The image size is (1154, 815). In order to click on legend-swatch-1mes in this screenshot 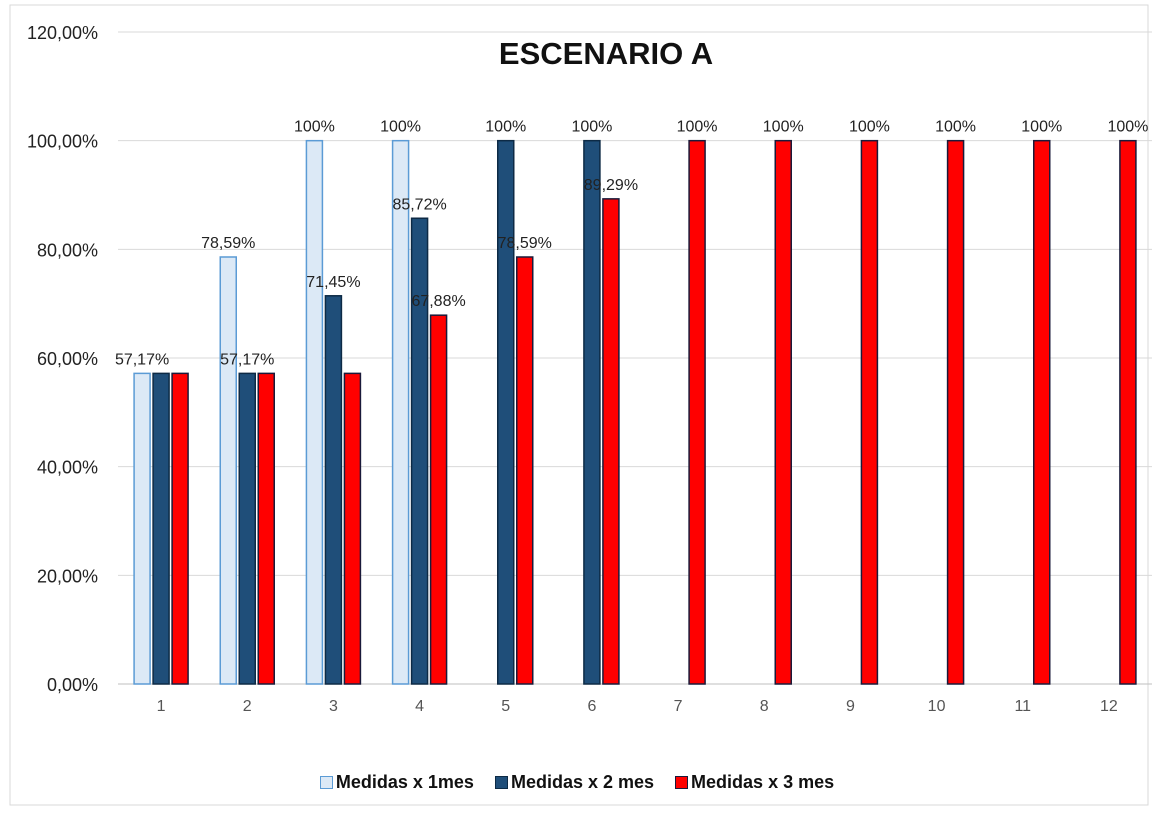, I will do `click(326, 782)`.